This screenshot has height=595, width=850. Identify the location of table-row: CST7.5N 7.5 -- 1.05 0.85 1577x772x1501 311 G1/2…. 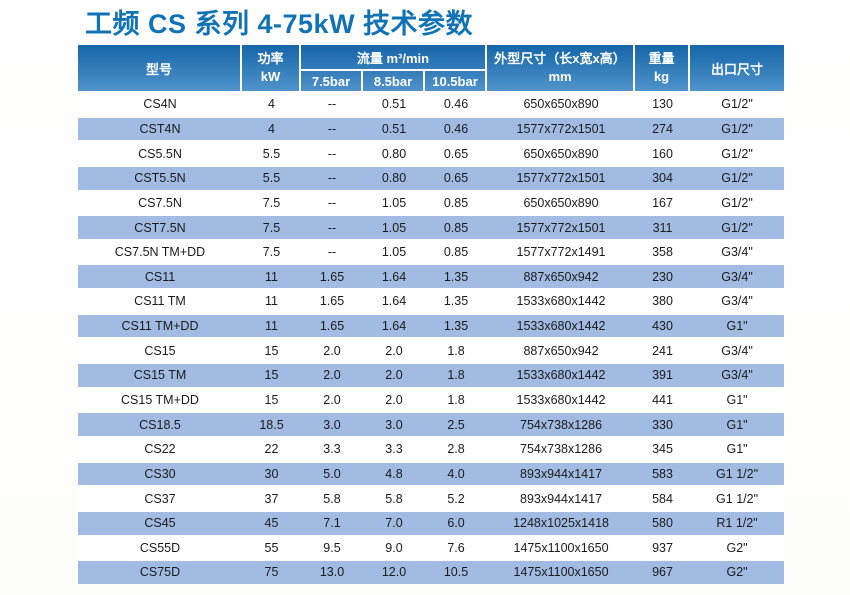
(431, 228).